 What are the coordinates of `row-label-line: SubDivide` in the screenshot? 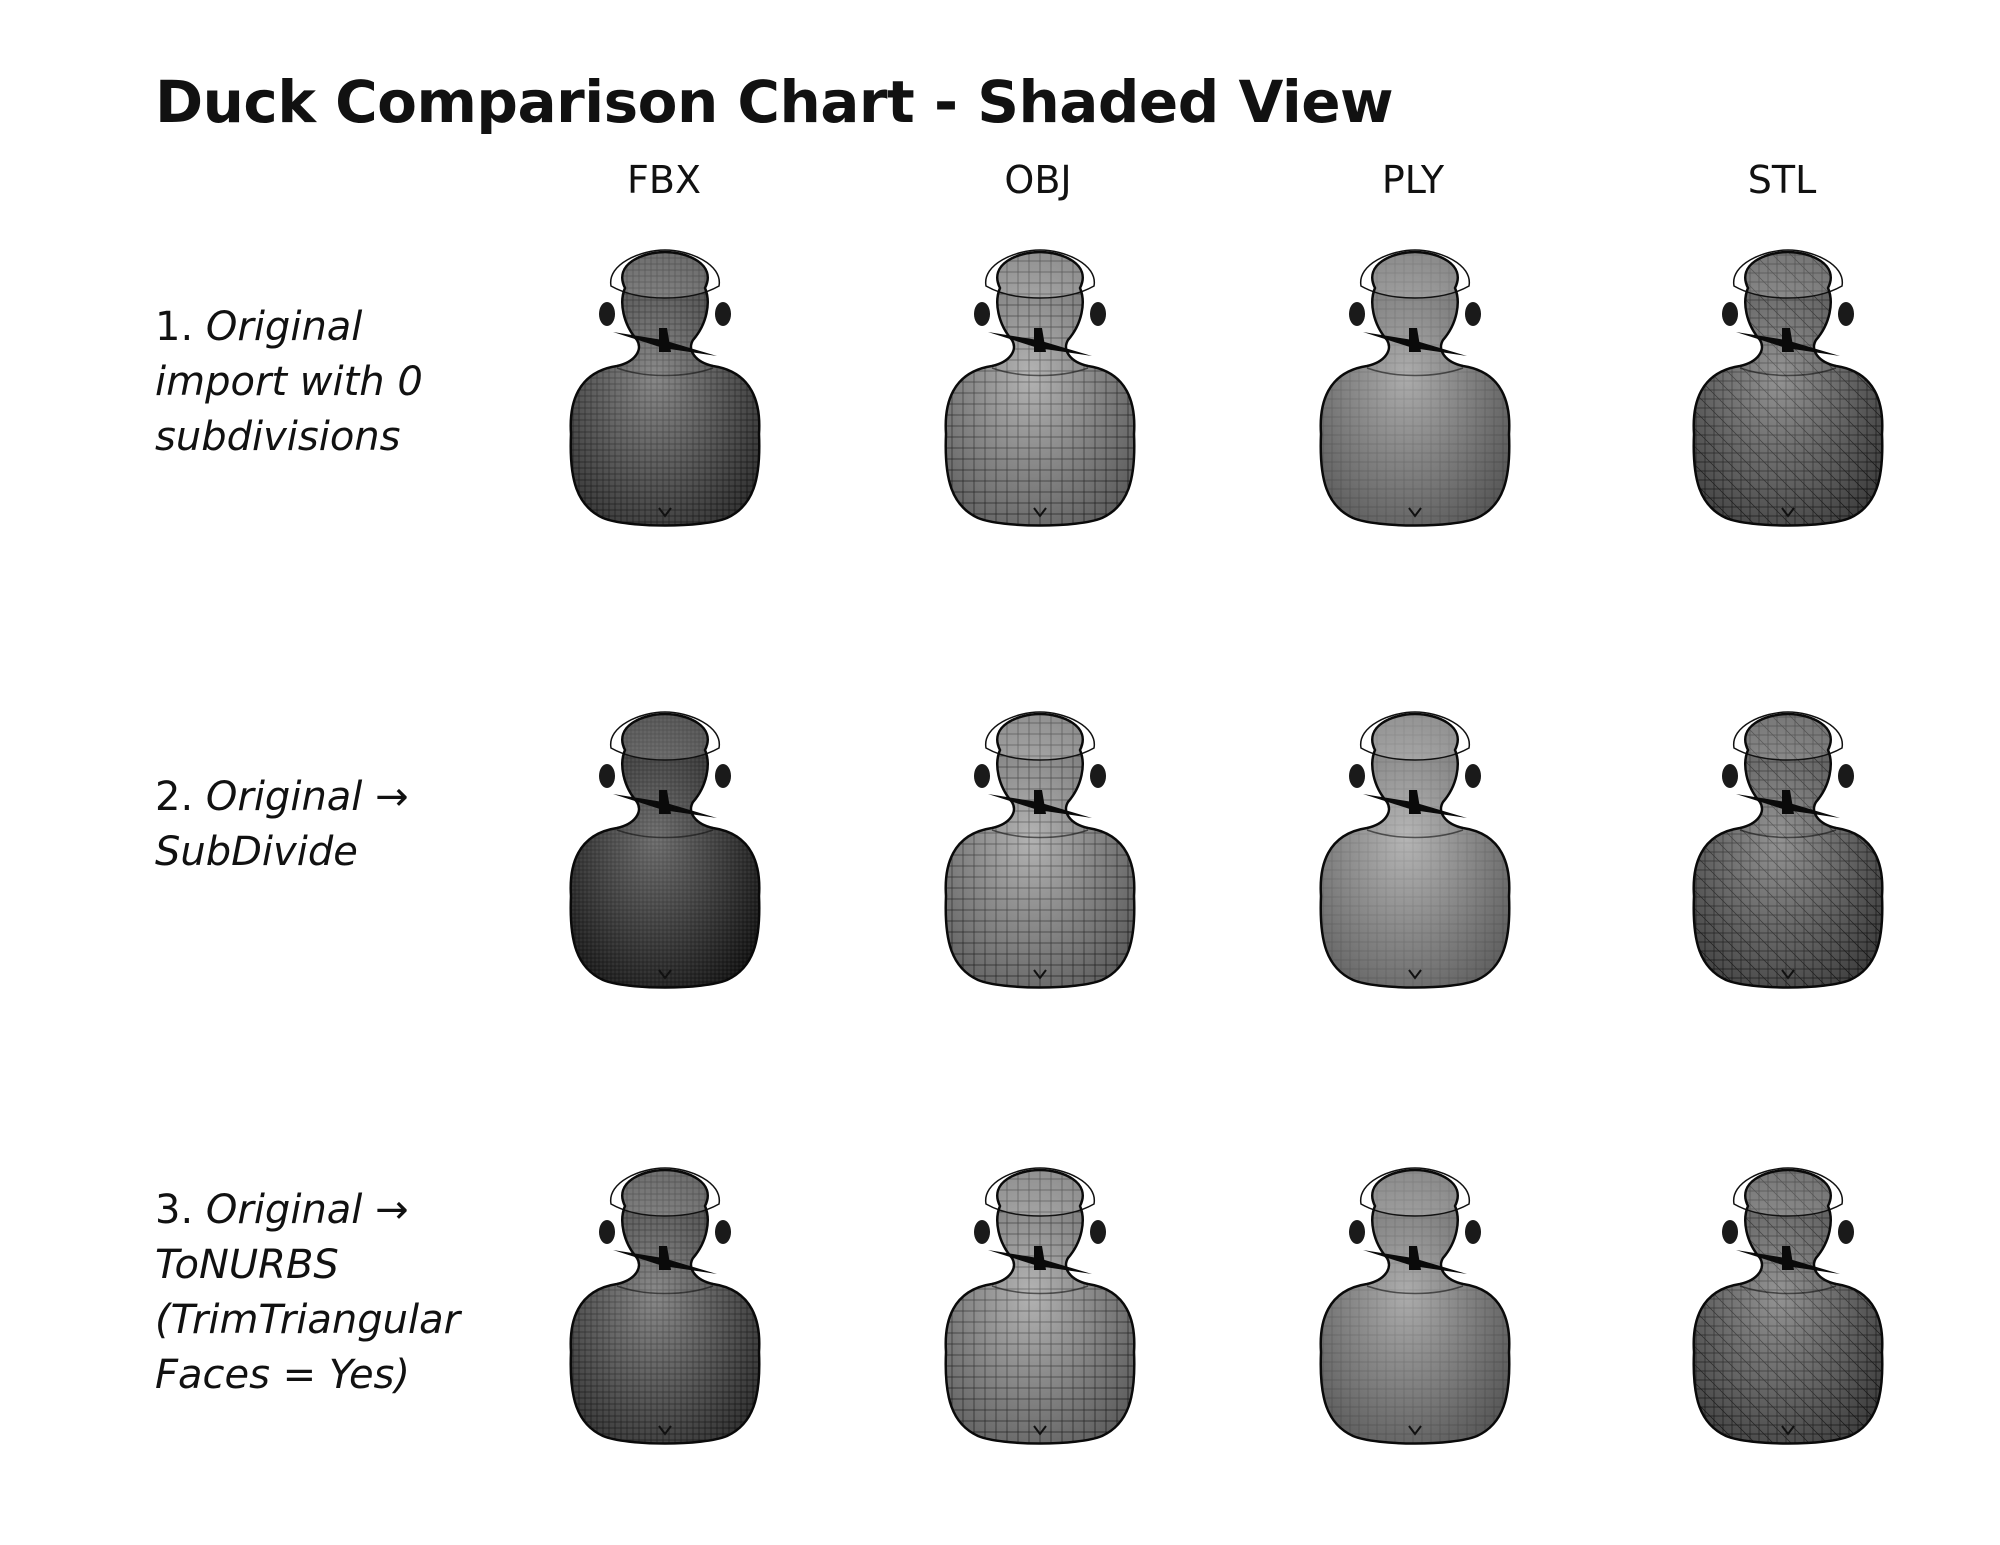 It's located at (256, 852).